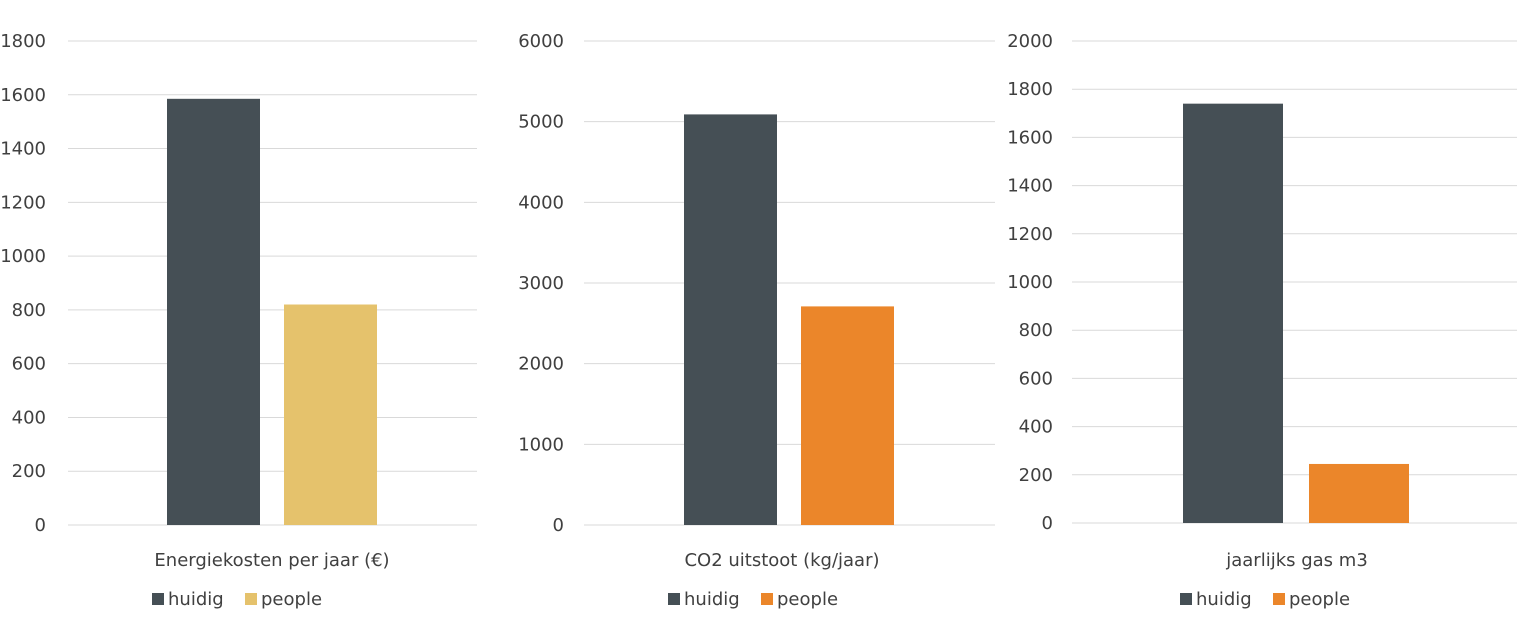 The width and height of the screenshot is (1517, 620). I want to click on energy-cost-y-tick-label: 1200, so click(23, 202).